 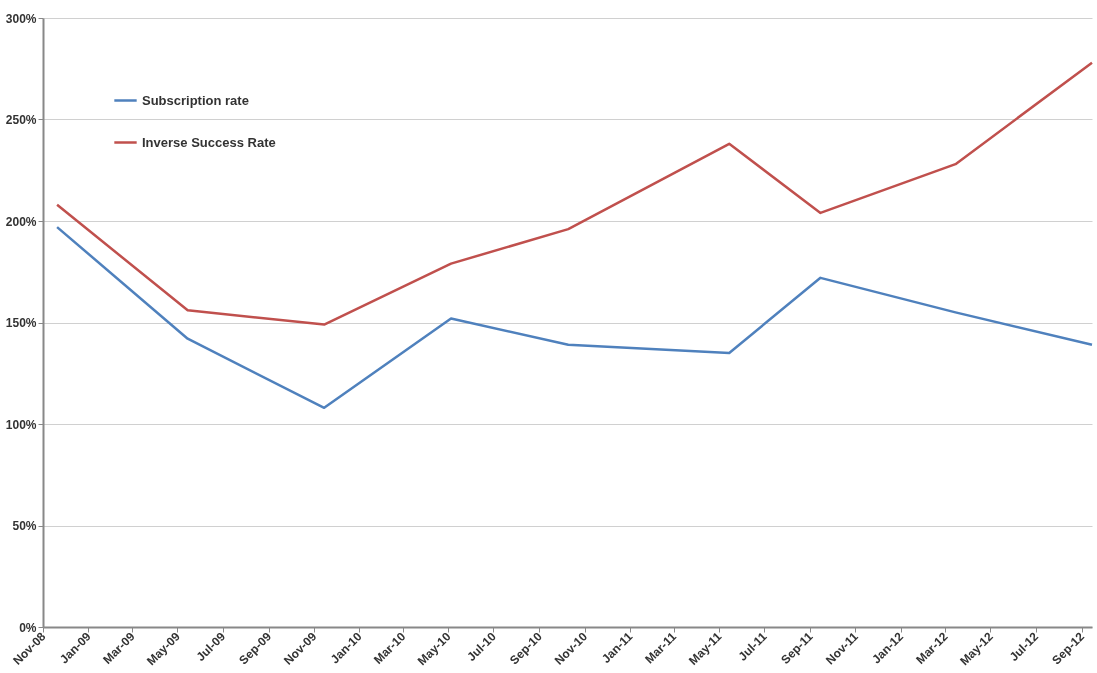 What do you see at coordinates (209, 142) in the screenshot?
I see `legend-label: Inverse Success Rate` at bounding box center [209, 142].